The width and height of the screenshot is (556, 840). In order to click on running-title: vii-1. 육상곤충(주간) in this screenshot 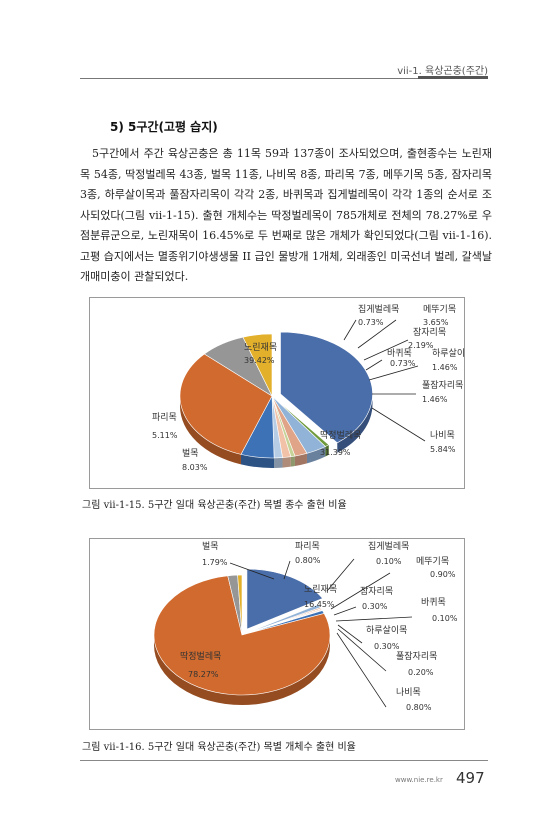, I will do `click(442, 71)`.